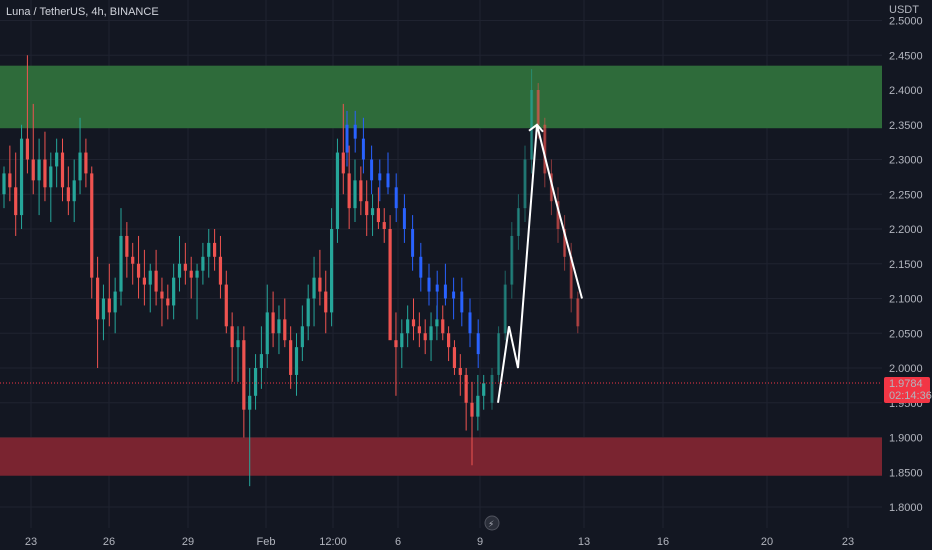 This screenshot has width=932, height=550. I want to click on price-tick-label: 1.8000, so click(906, 508).